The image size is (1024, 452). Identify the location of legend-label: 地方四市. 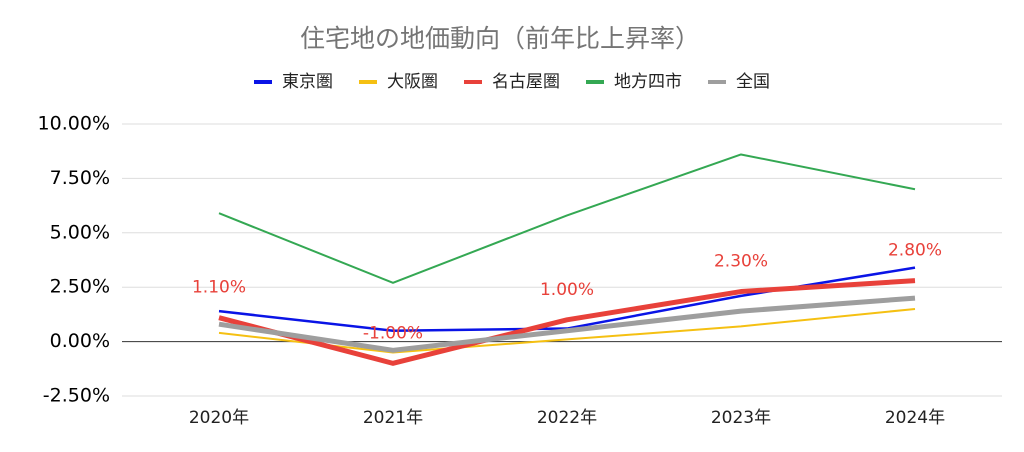
(648, 82).